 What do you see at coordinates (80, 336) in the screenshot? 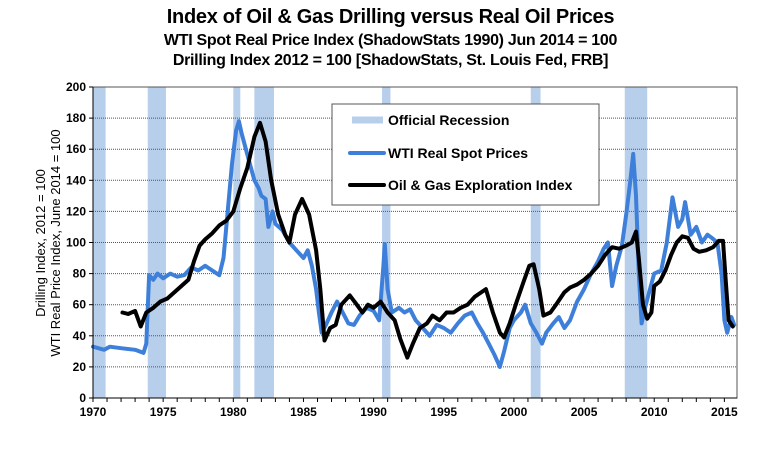
I see `y-tick-label: 40` at bounding box center [80, 336].